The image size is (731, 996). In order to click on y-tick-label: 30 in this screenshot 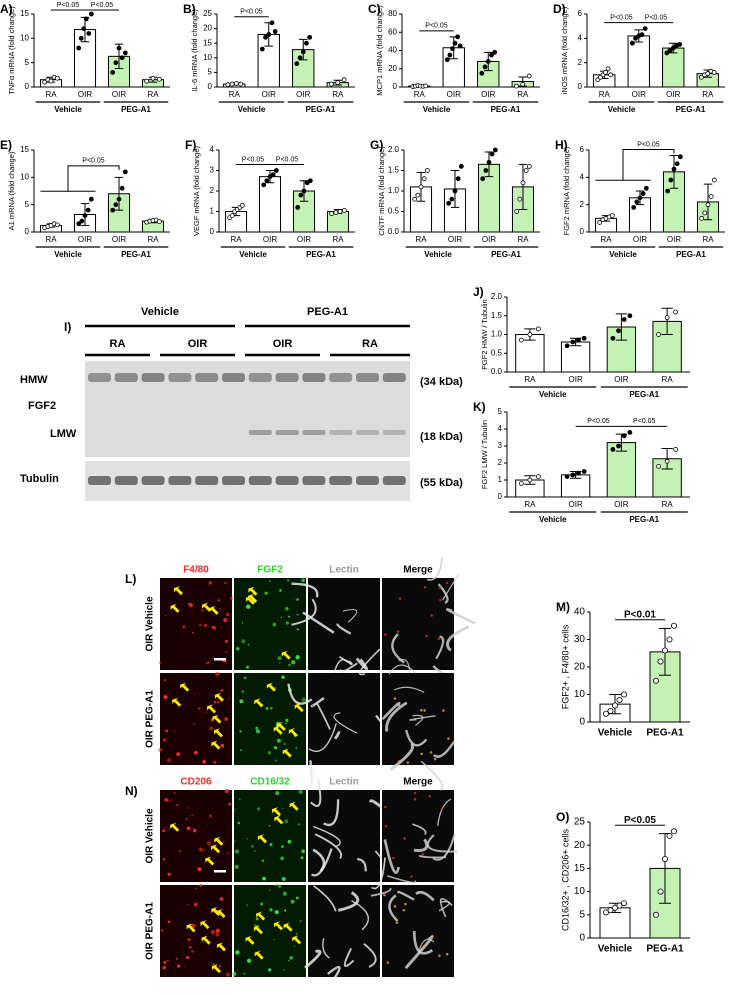, I will do `click(580, 639)`.